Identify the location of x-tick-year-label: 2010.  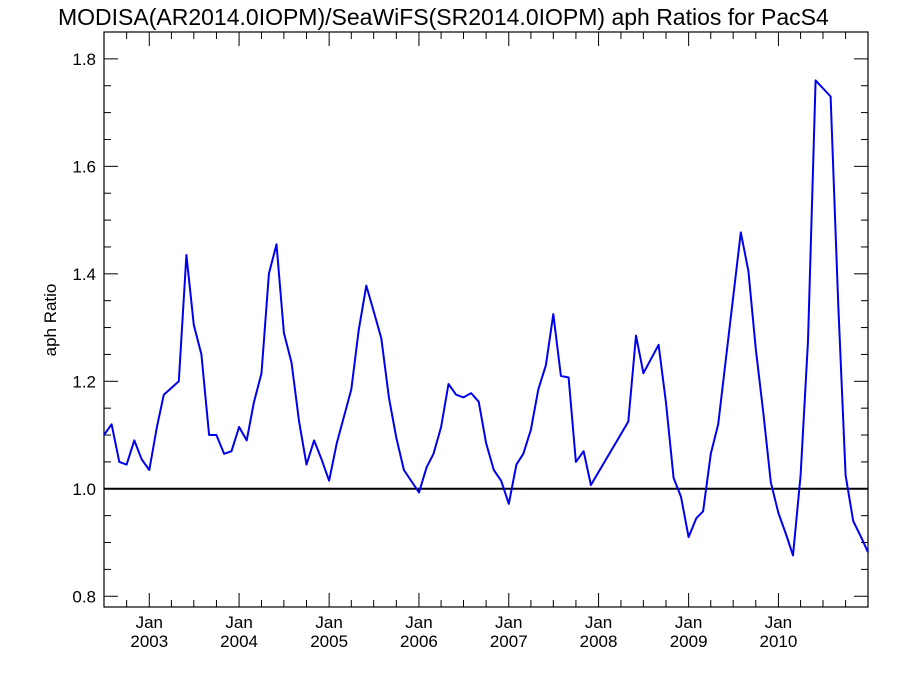
(779, 641).